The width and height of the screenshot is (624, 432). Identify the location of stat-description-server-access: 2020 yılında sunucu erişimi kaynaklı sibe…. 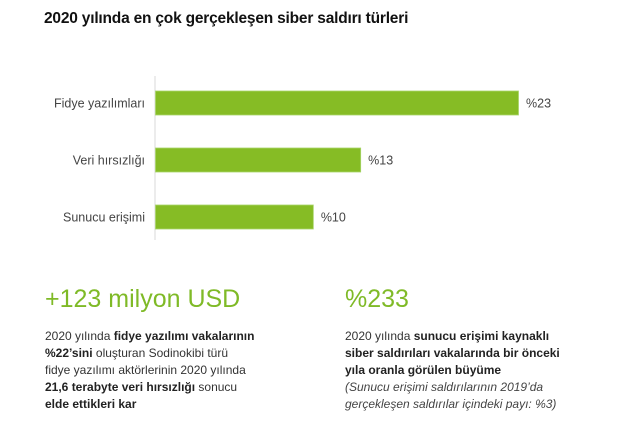
(465, 370).